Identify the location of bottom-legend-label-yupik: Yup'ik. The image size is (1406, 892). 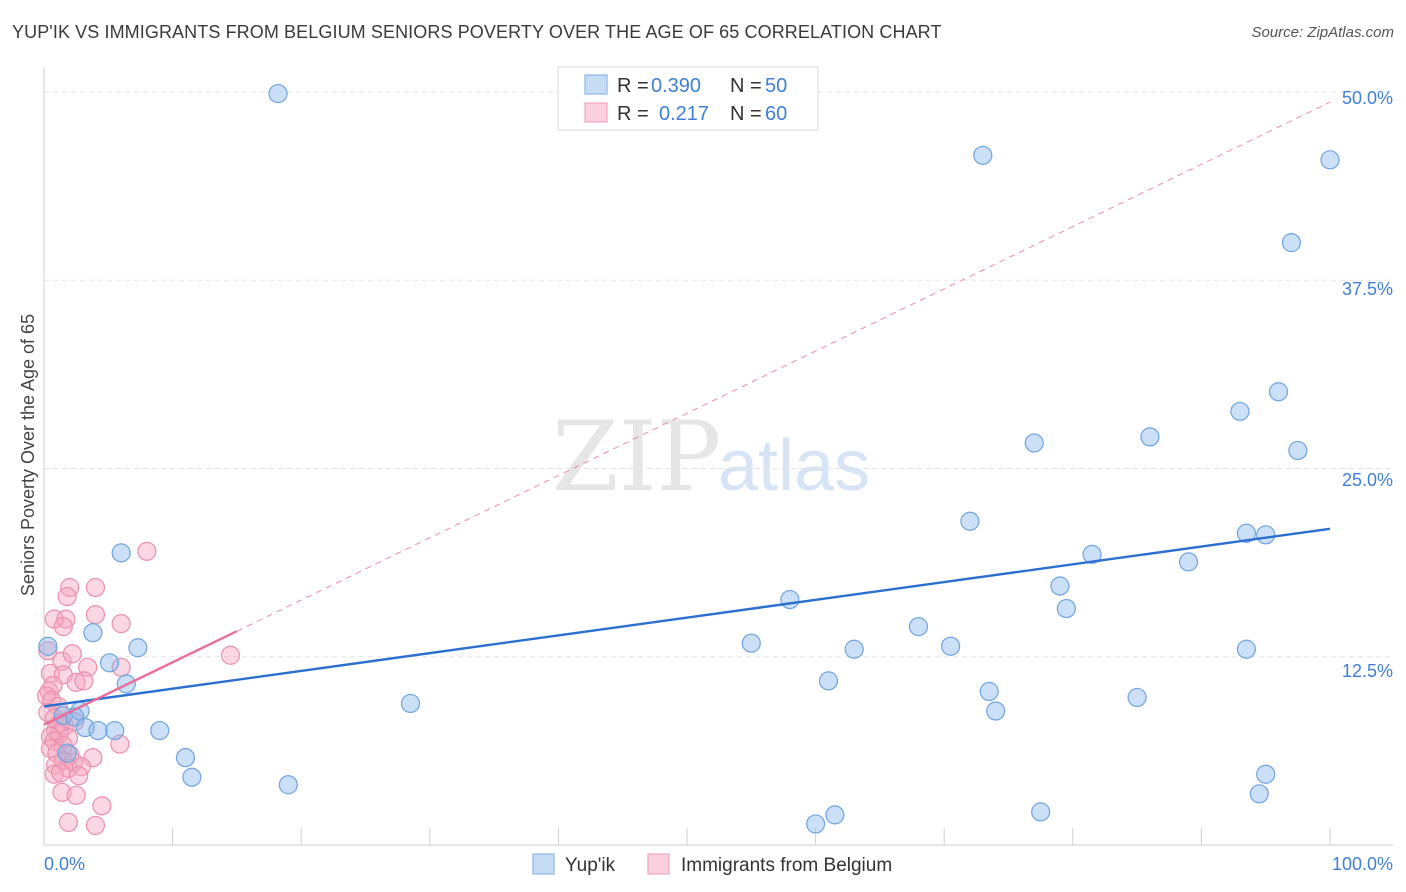
(590, 865).